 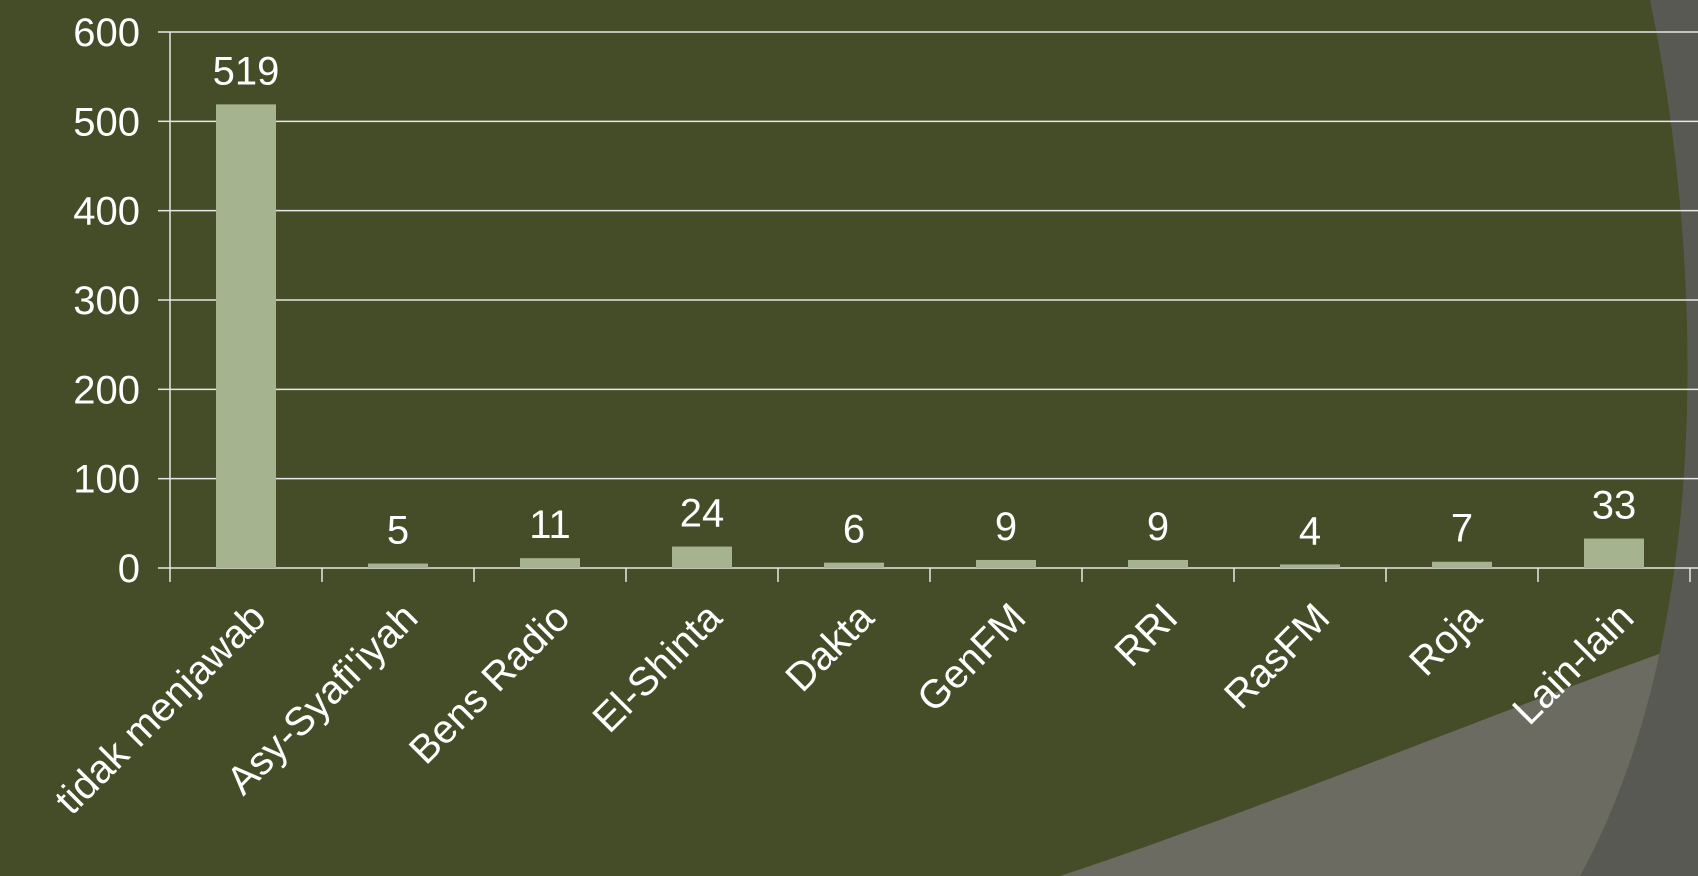 I want to click on x-tick-label: El-Shinta, so click(x=657, y=668).